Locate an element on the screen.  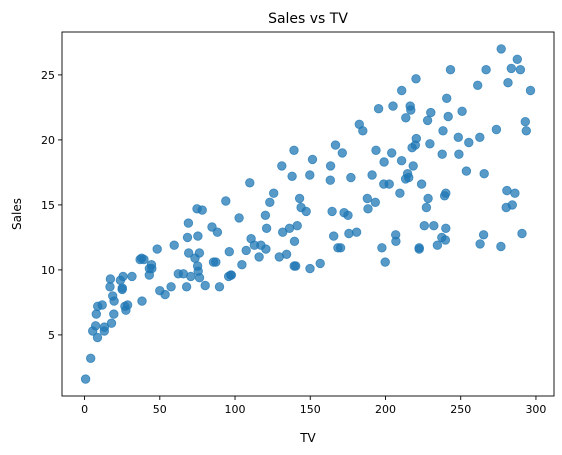
y-tick-label: 20 is located at coordinates (48, 140).